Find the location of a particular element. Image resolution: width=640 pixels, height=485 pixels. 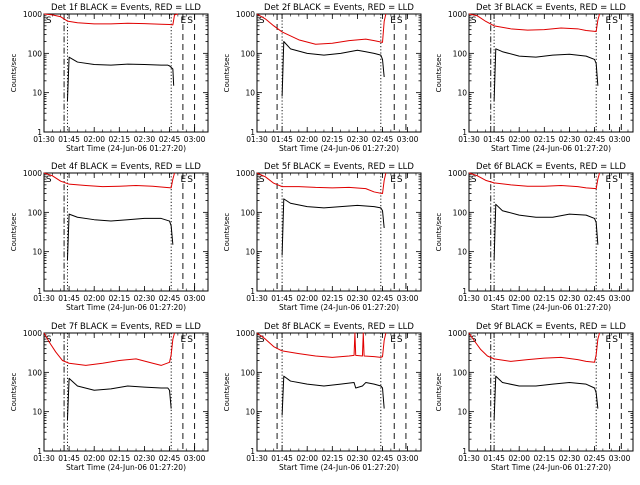

chart-title: Det 9f BLACK = Events, RED = LLD is located at coordinates (551, 327).